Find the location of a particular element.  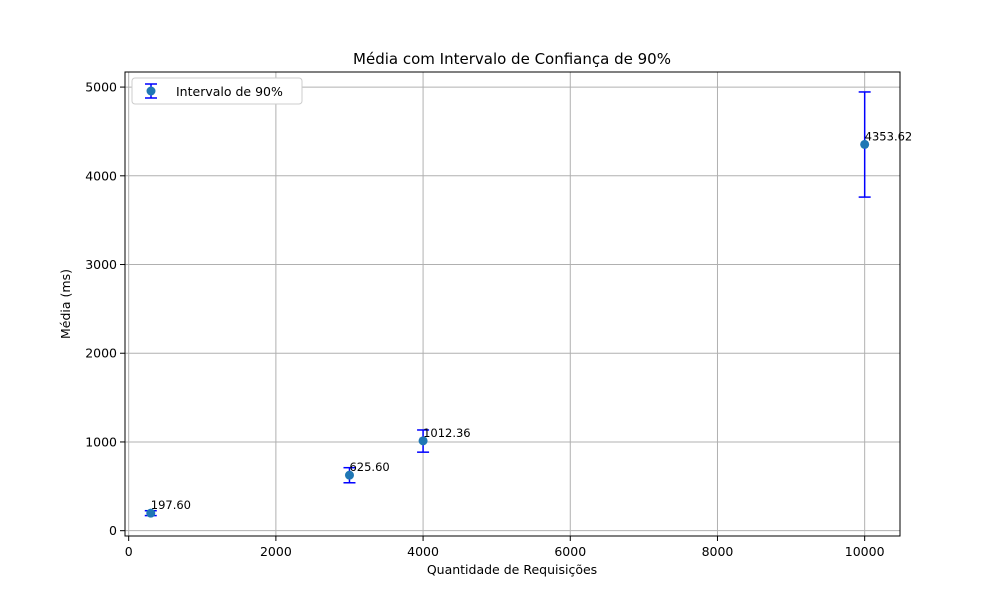

legend-entry: Intervalo de 90% is located at coordinates (229, 91).